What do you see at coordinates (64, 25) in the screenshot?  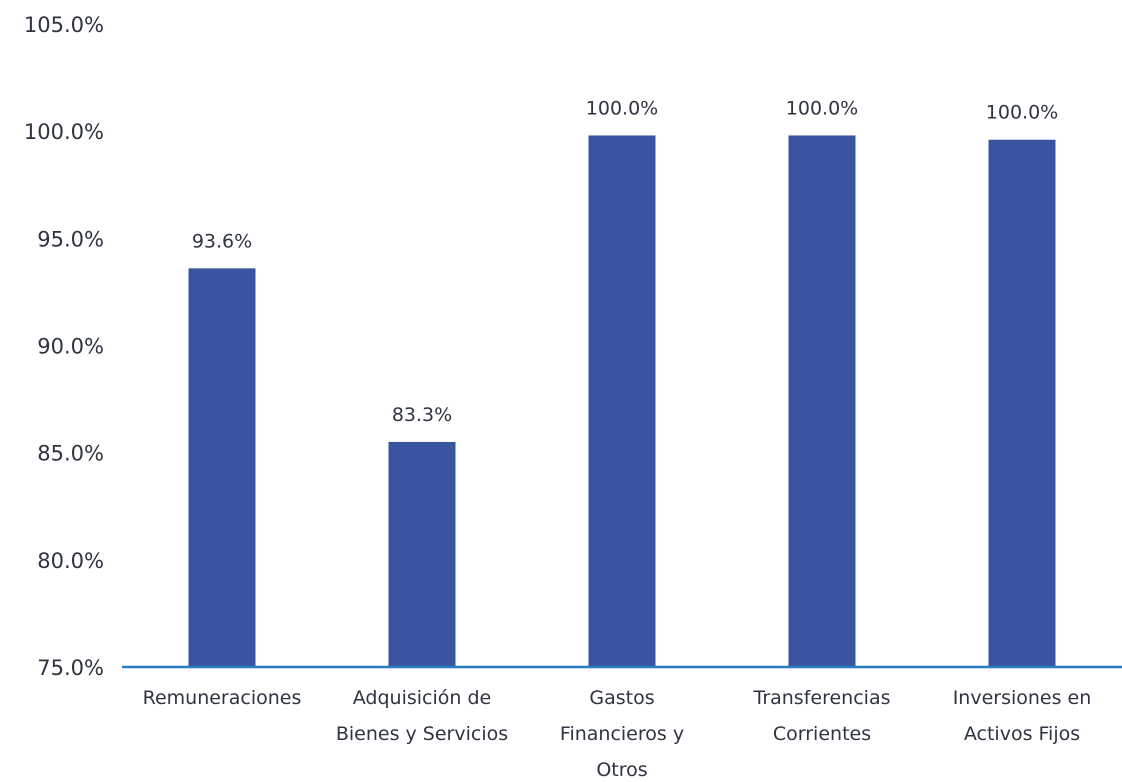 I see `y-tick-label: 105.0%` at bounding box center [64, 25].